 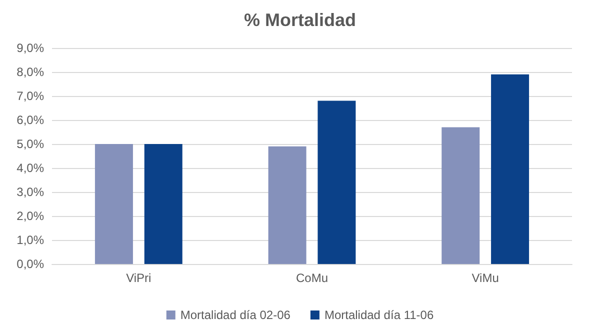 I want to click on y-tick-label: 1,0%, so click(x=30, y=240).